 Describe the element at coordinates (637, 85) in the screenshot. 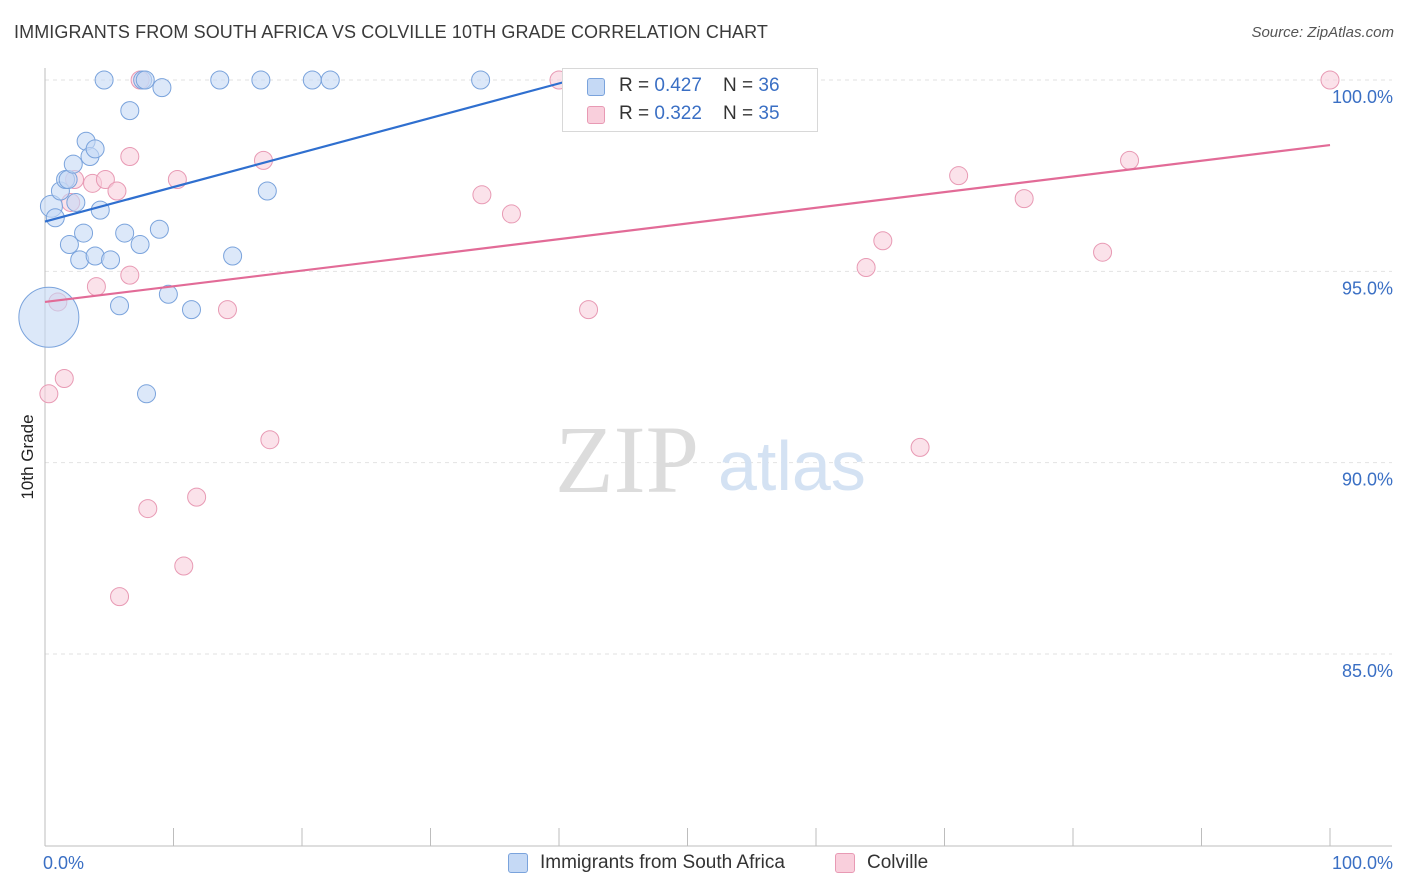

I see `legend-r-label-blue: R =` at that location.